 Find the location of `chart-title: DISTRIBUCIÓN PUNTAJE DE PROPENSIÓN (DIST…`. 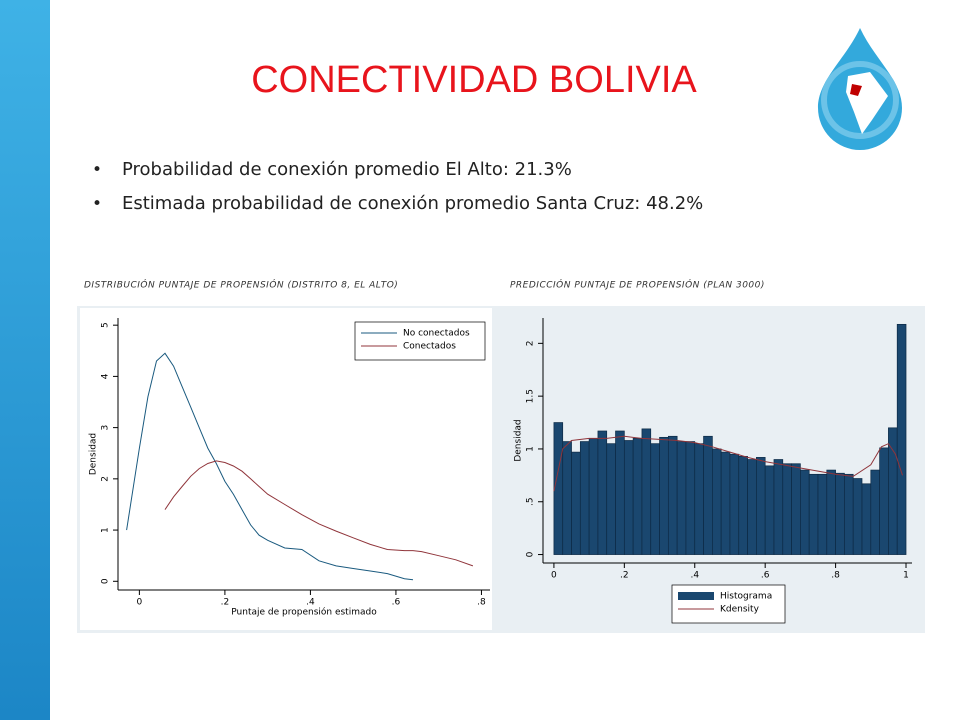

chart-title: DISTRIBUCIÓN PUNTAJE DE PROPENSIÓN (DIST… is located at coordinates (241, 285).